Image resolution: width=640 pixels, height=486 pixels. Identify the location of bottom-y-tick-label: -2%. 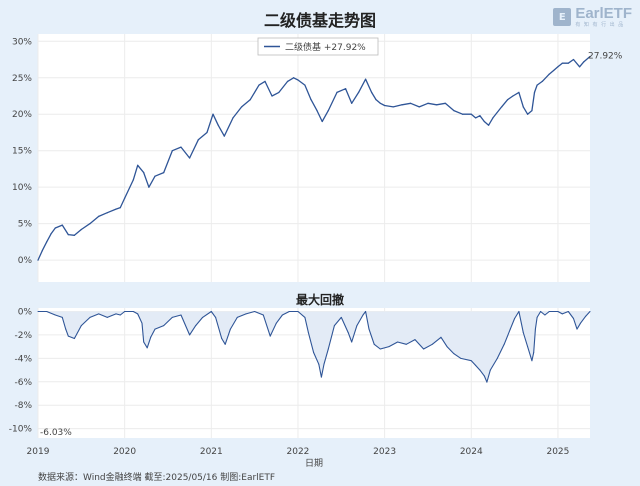
(23, 336).